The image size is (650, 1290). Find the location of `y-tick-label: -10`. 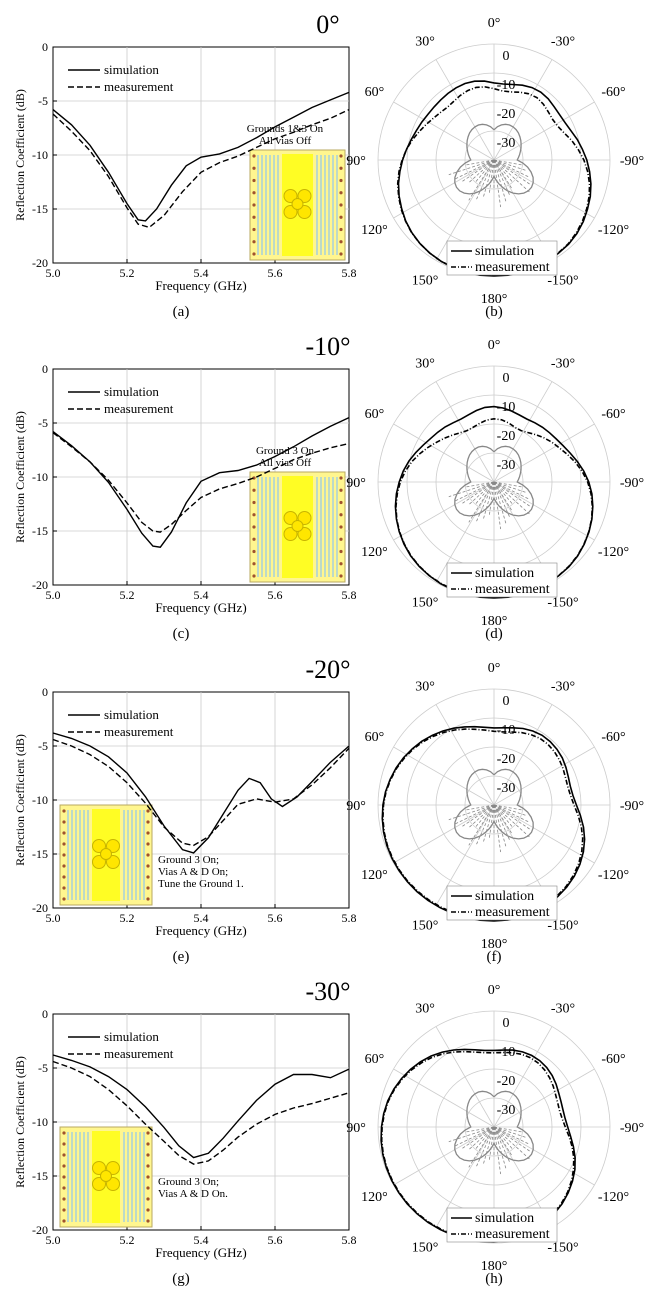

y-tick-label: -10 is located at coordinates (40, 800).